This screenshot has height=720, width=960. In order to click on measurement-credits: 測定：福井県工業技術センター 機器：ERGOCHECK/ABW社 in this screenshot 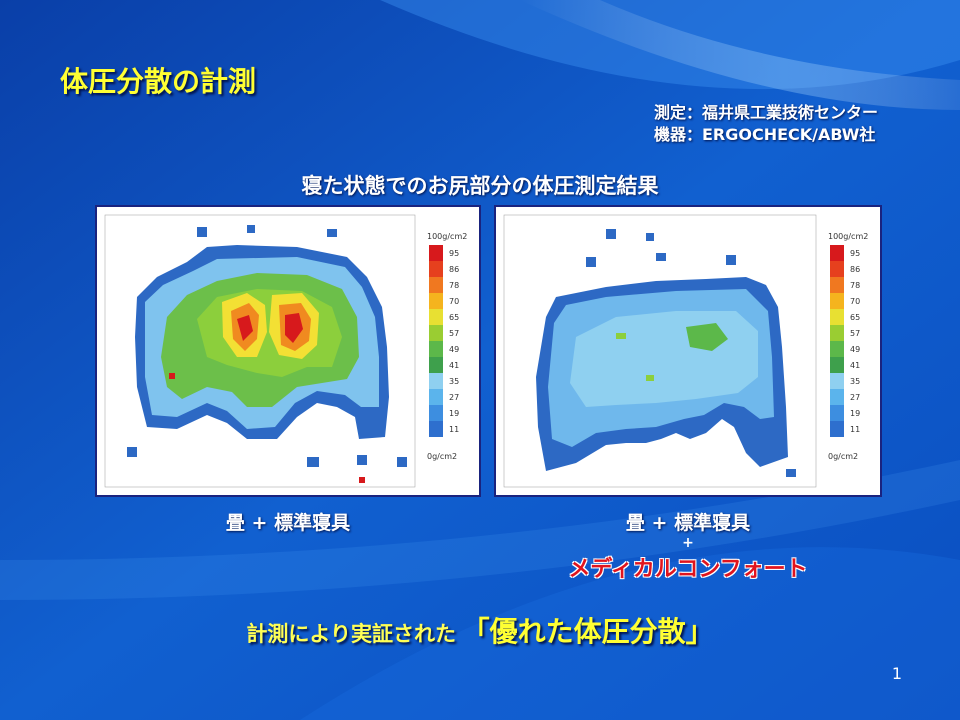, I will do `click(766, 124)`.